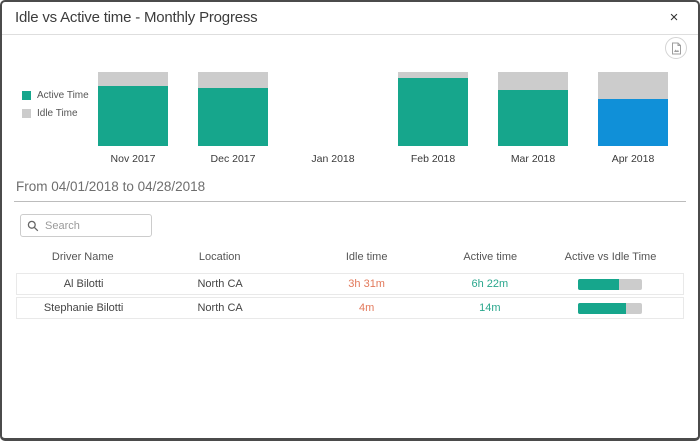 The width and height of the screenshot is (700, 441). What do you see at coordinates (633, 122) in the screenshot?
I see `active-bar-segment-highlighted` at bounding box center [633, 122].